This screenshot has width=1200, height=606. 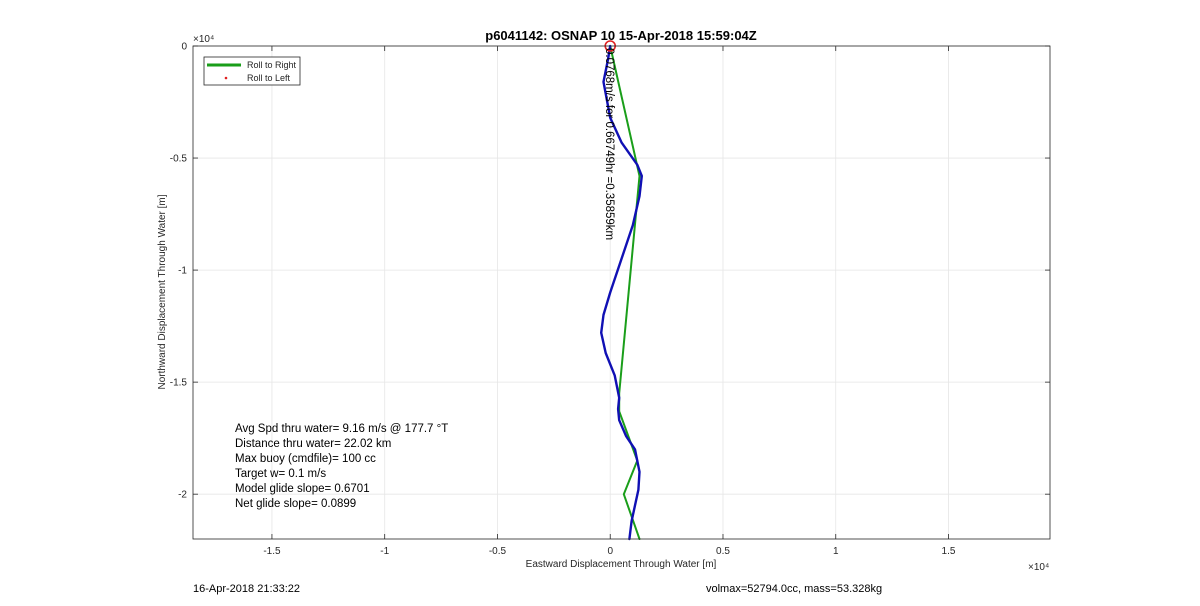 What do you see at coordinates (609, 144) in the screenshot?
I see `speed-annotation: 0.0768m/s for 0.66749hr =0.35859km` at bounding box center [609, 144].